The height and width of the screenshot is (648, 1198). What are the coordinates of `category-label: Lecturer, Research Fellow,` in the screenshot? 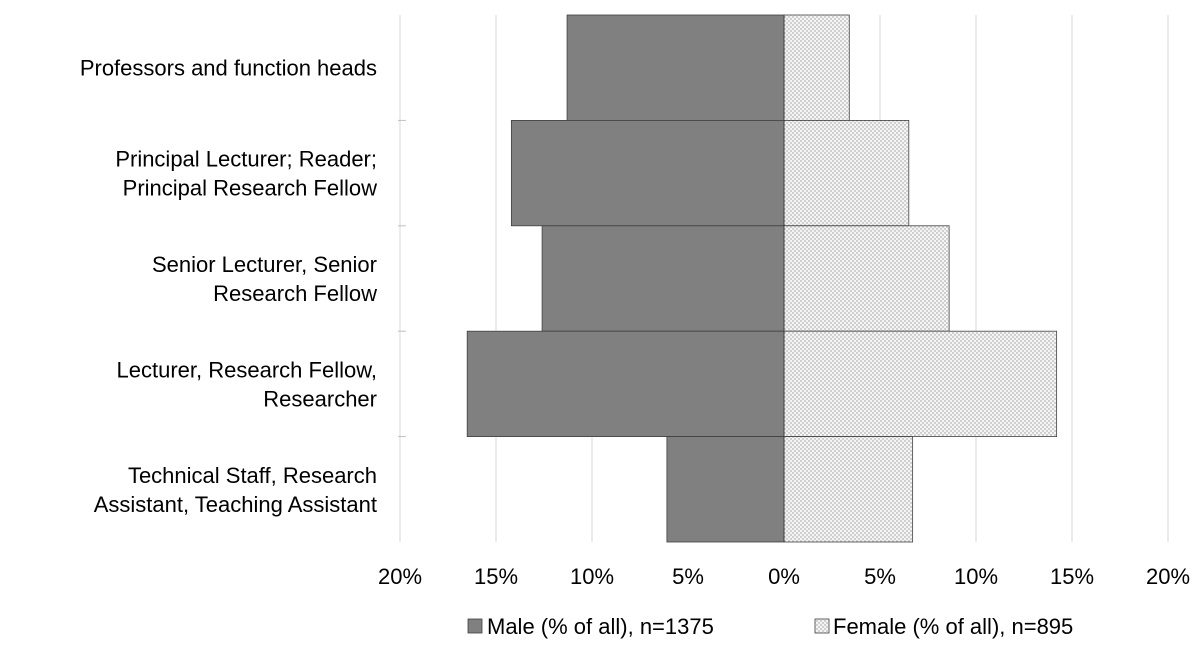 It's located at (247, 369).